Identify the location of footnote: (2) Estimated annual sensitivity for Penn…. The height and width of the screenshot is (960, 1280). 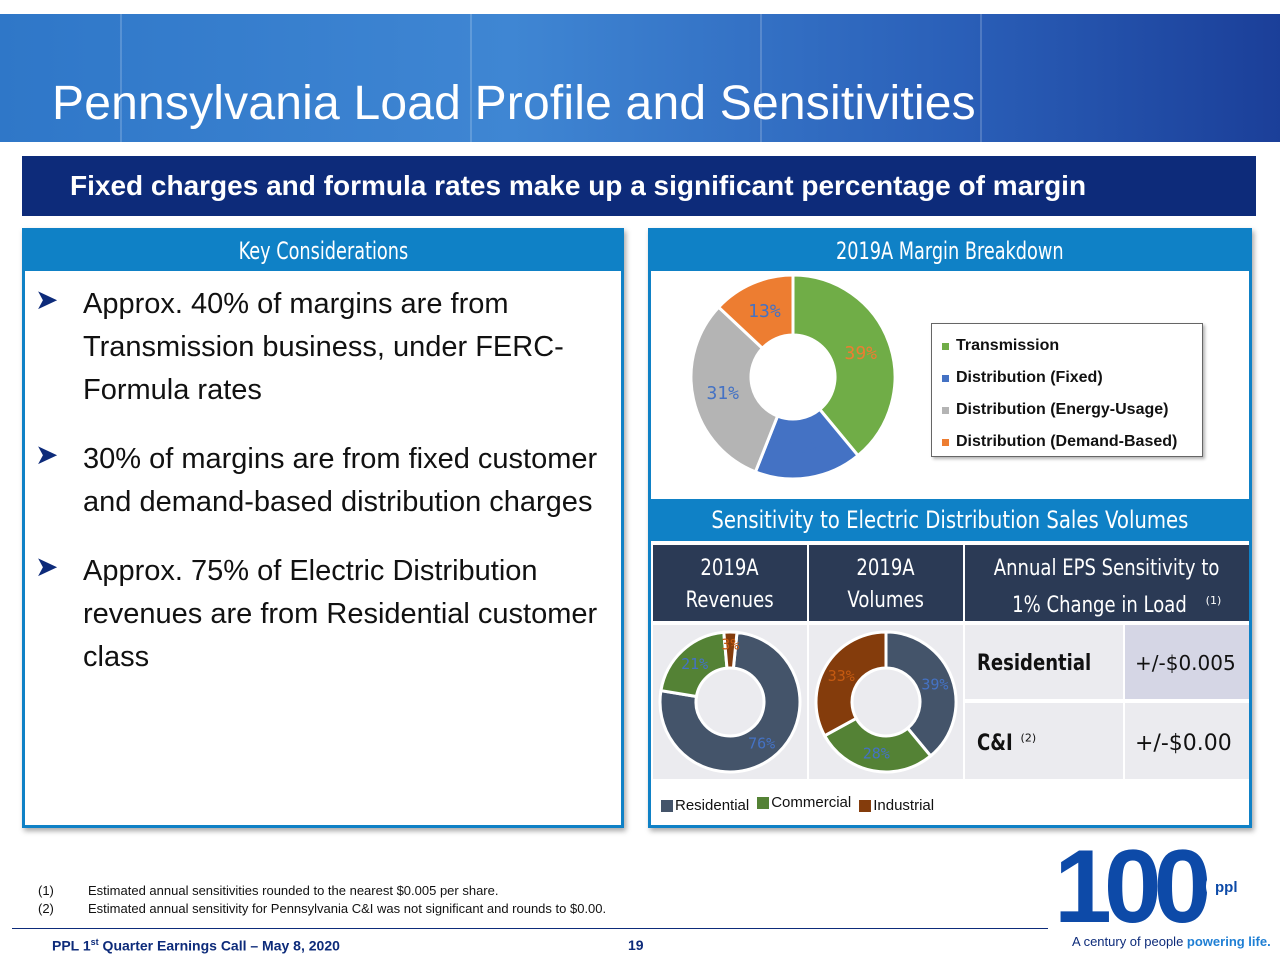
(322, 908).